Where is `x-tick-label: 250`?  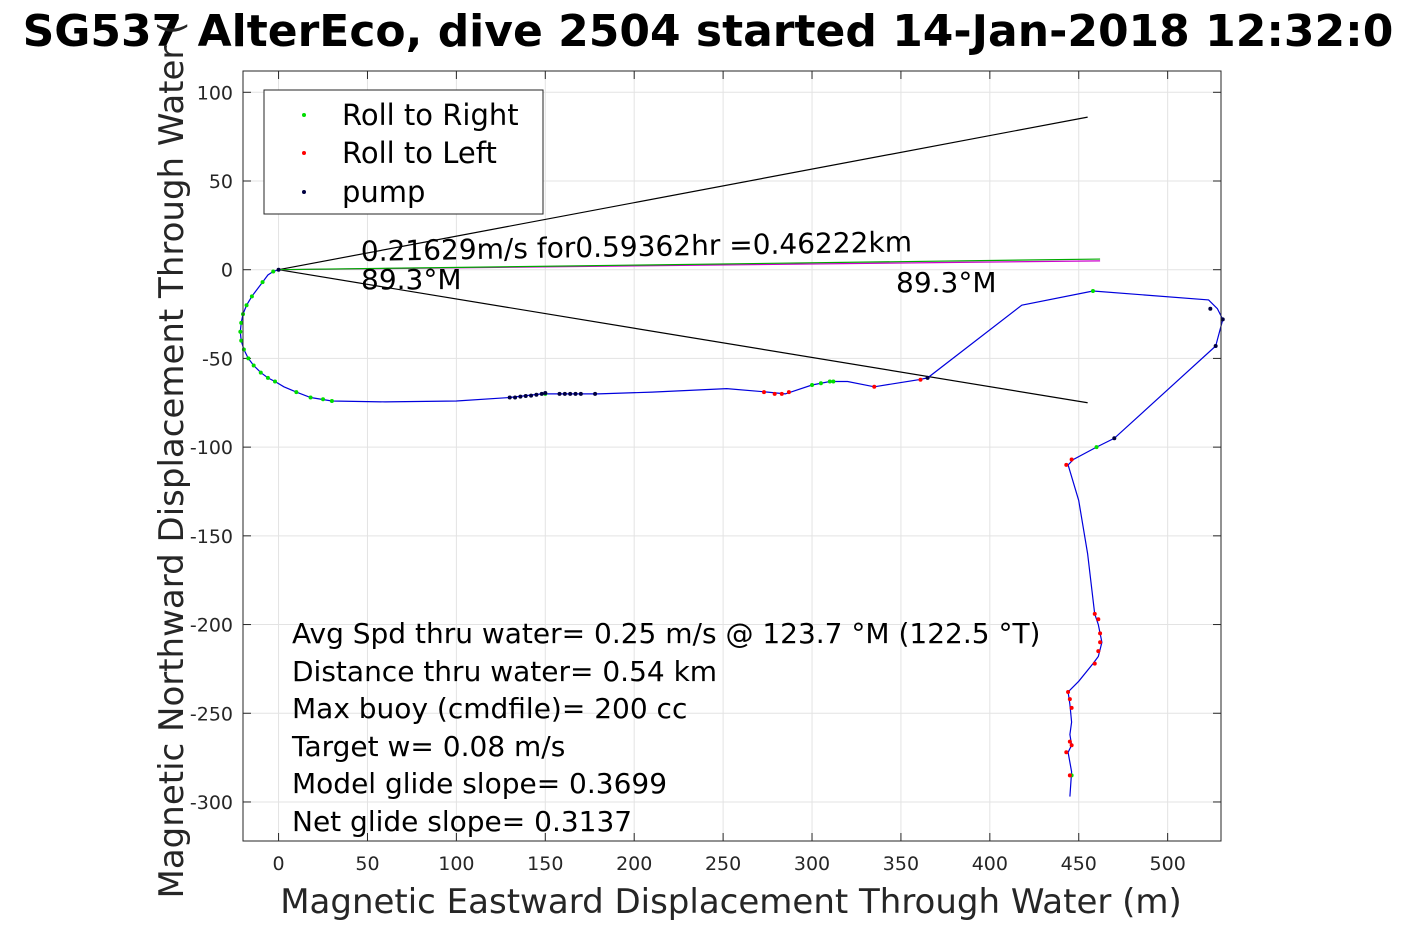 x-tick-label: 250 is located at coordinates (723, 864).